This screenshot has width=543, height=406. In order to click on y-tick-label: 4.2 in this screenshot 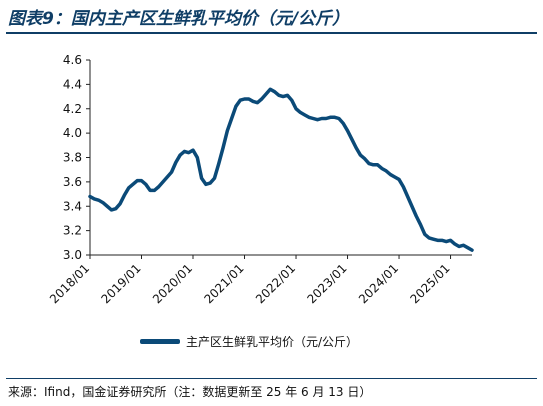, I will do `click(72, 109)`.